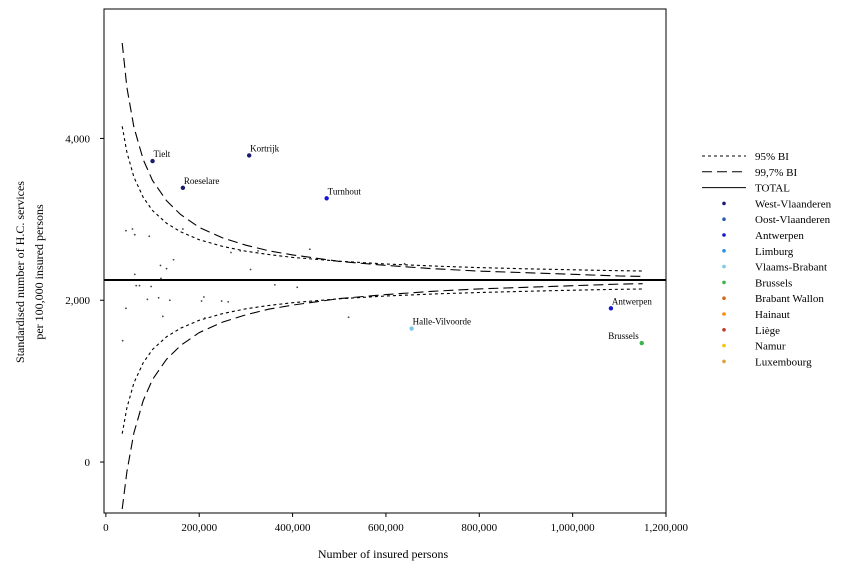 The image size is (864, 581). What do you see at coordinates (199, 528) in the screenshot?
I see `x-tick-label: 200,000` at bounding box center [199, 528].